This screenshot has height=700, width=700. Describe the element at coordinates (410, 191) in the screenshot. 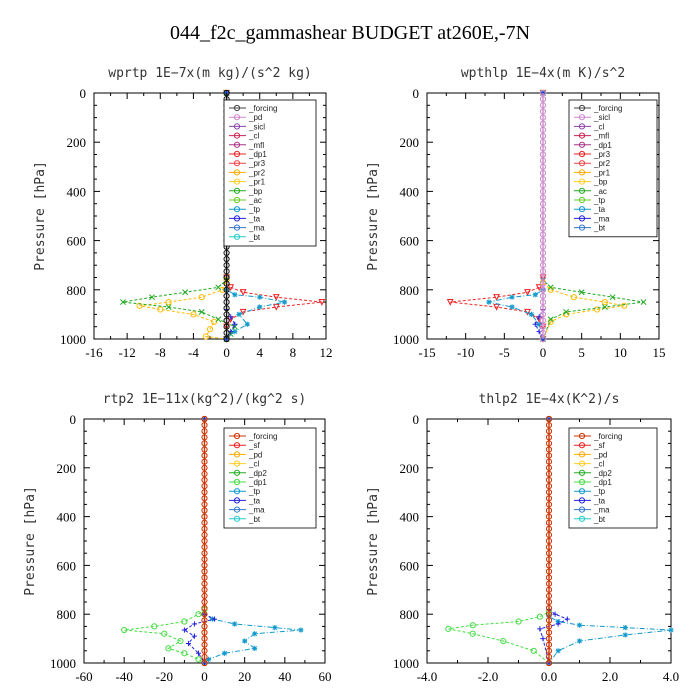

I see `y-tick-label: 400` at that location.